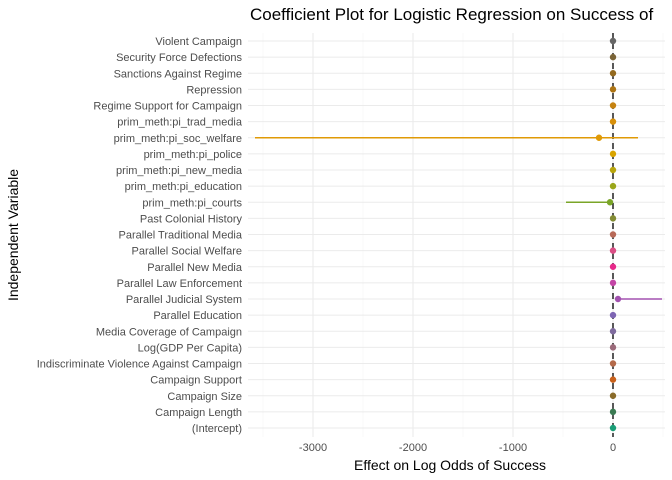 This screenshot has width=672, height=480. What do you see at coordinates (413, 448) in the screenshot?
I see `x-tick-label: -2000` at bounding box center [413, 448].